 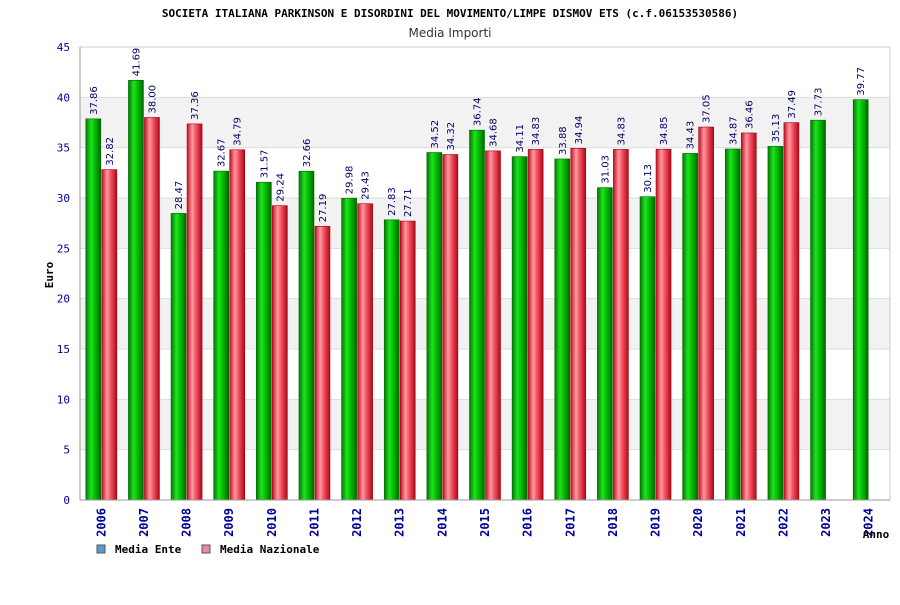 What do you see at coordinates (280, 353) in the screenshot?
I see `bar-media-nazionale-2010` at bounding box center [280, 353].